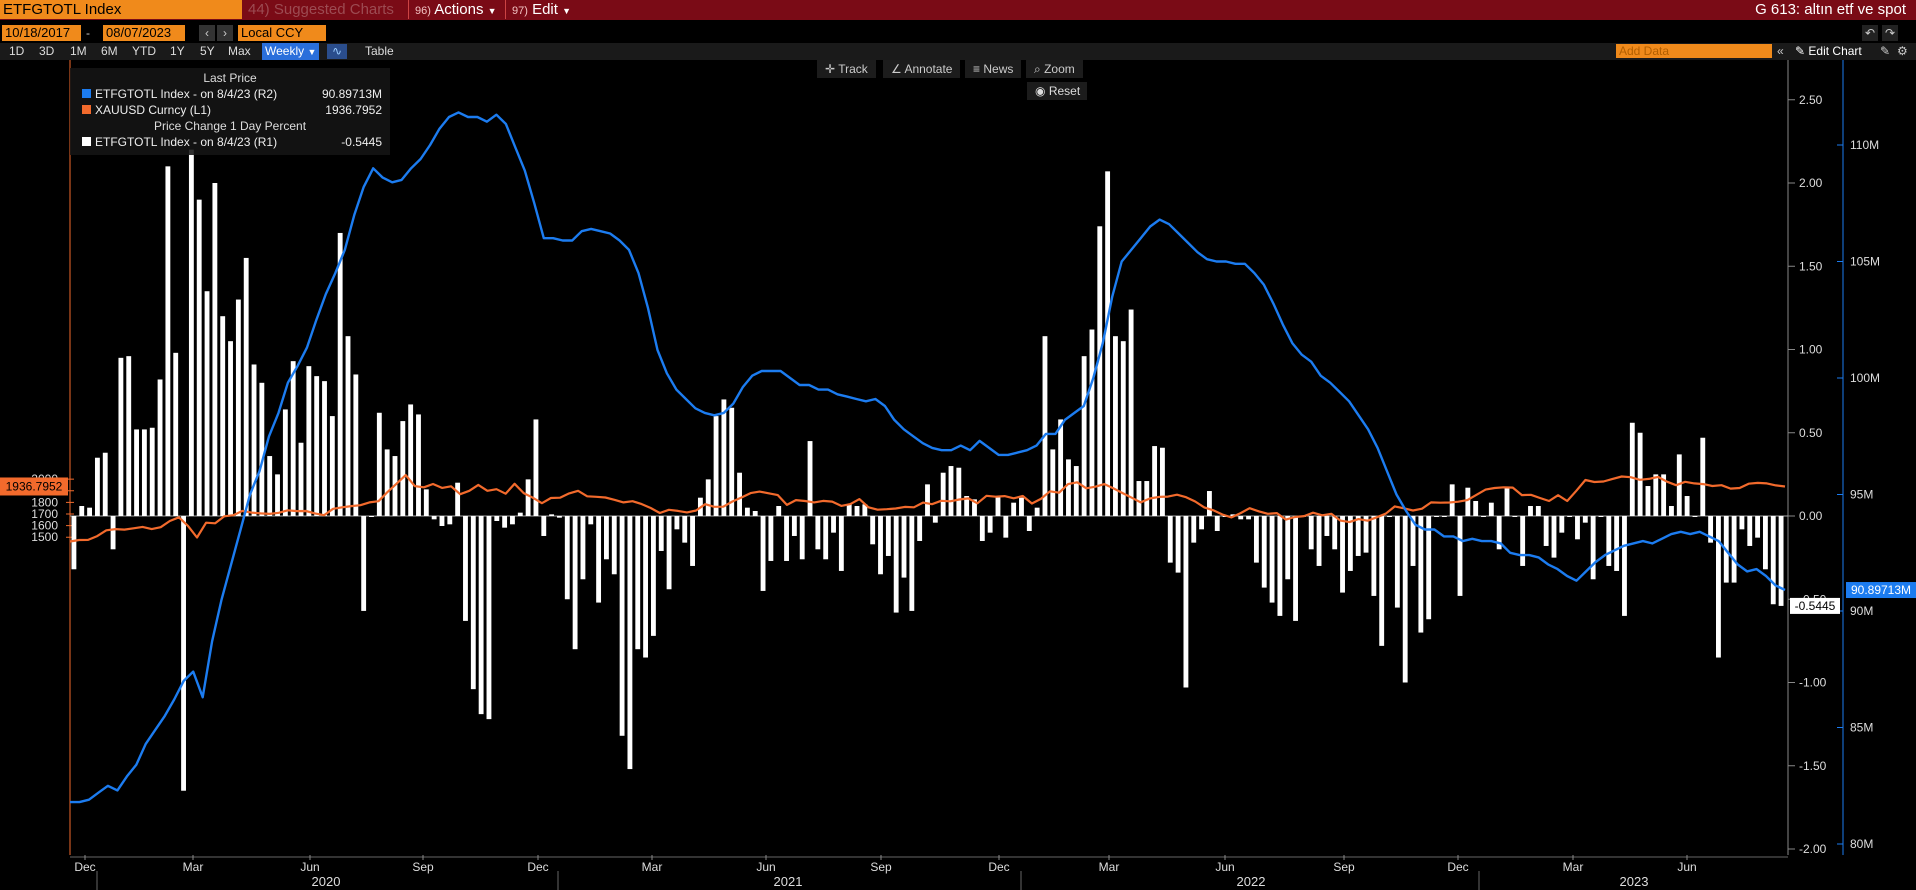 Image resolution: width=1916 pixels, height=890 pixels. I want to click on period-6m: 6M, so click(109, 51).